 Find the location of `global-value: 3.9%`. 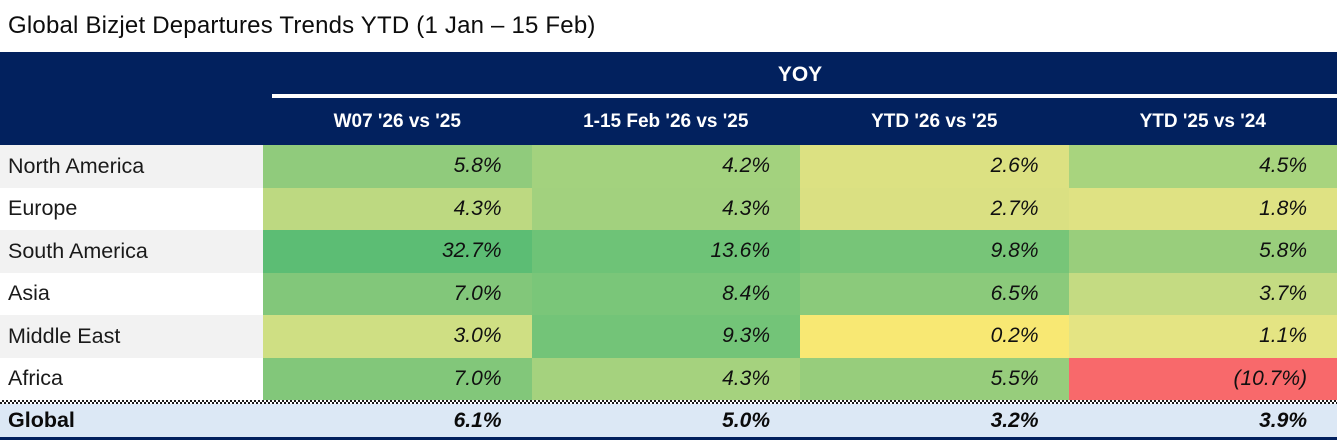

global-value: 3.9% is located at coordinates (1283, 420).